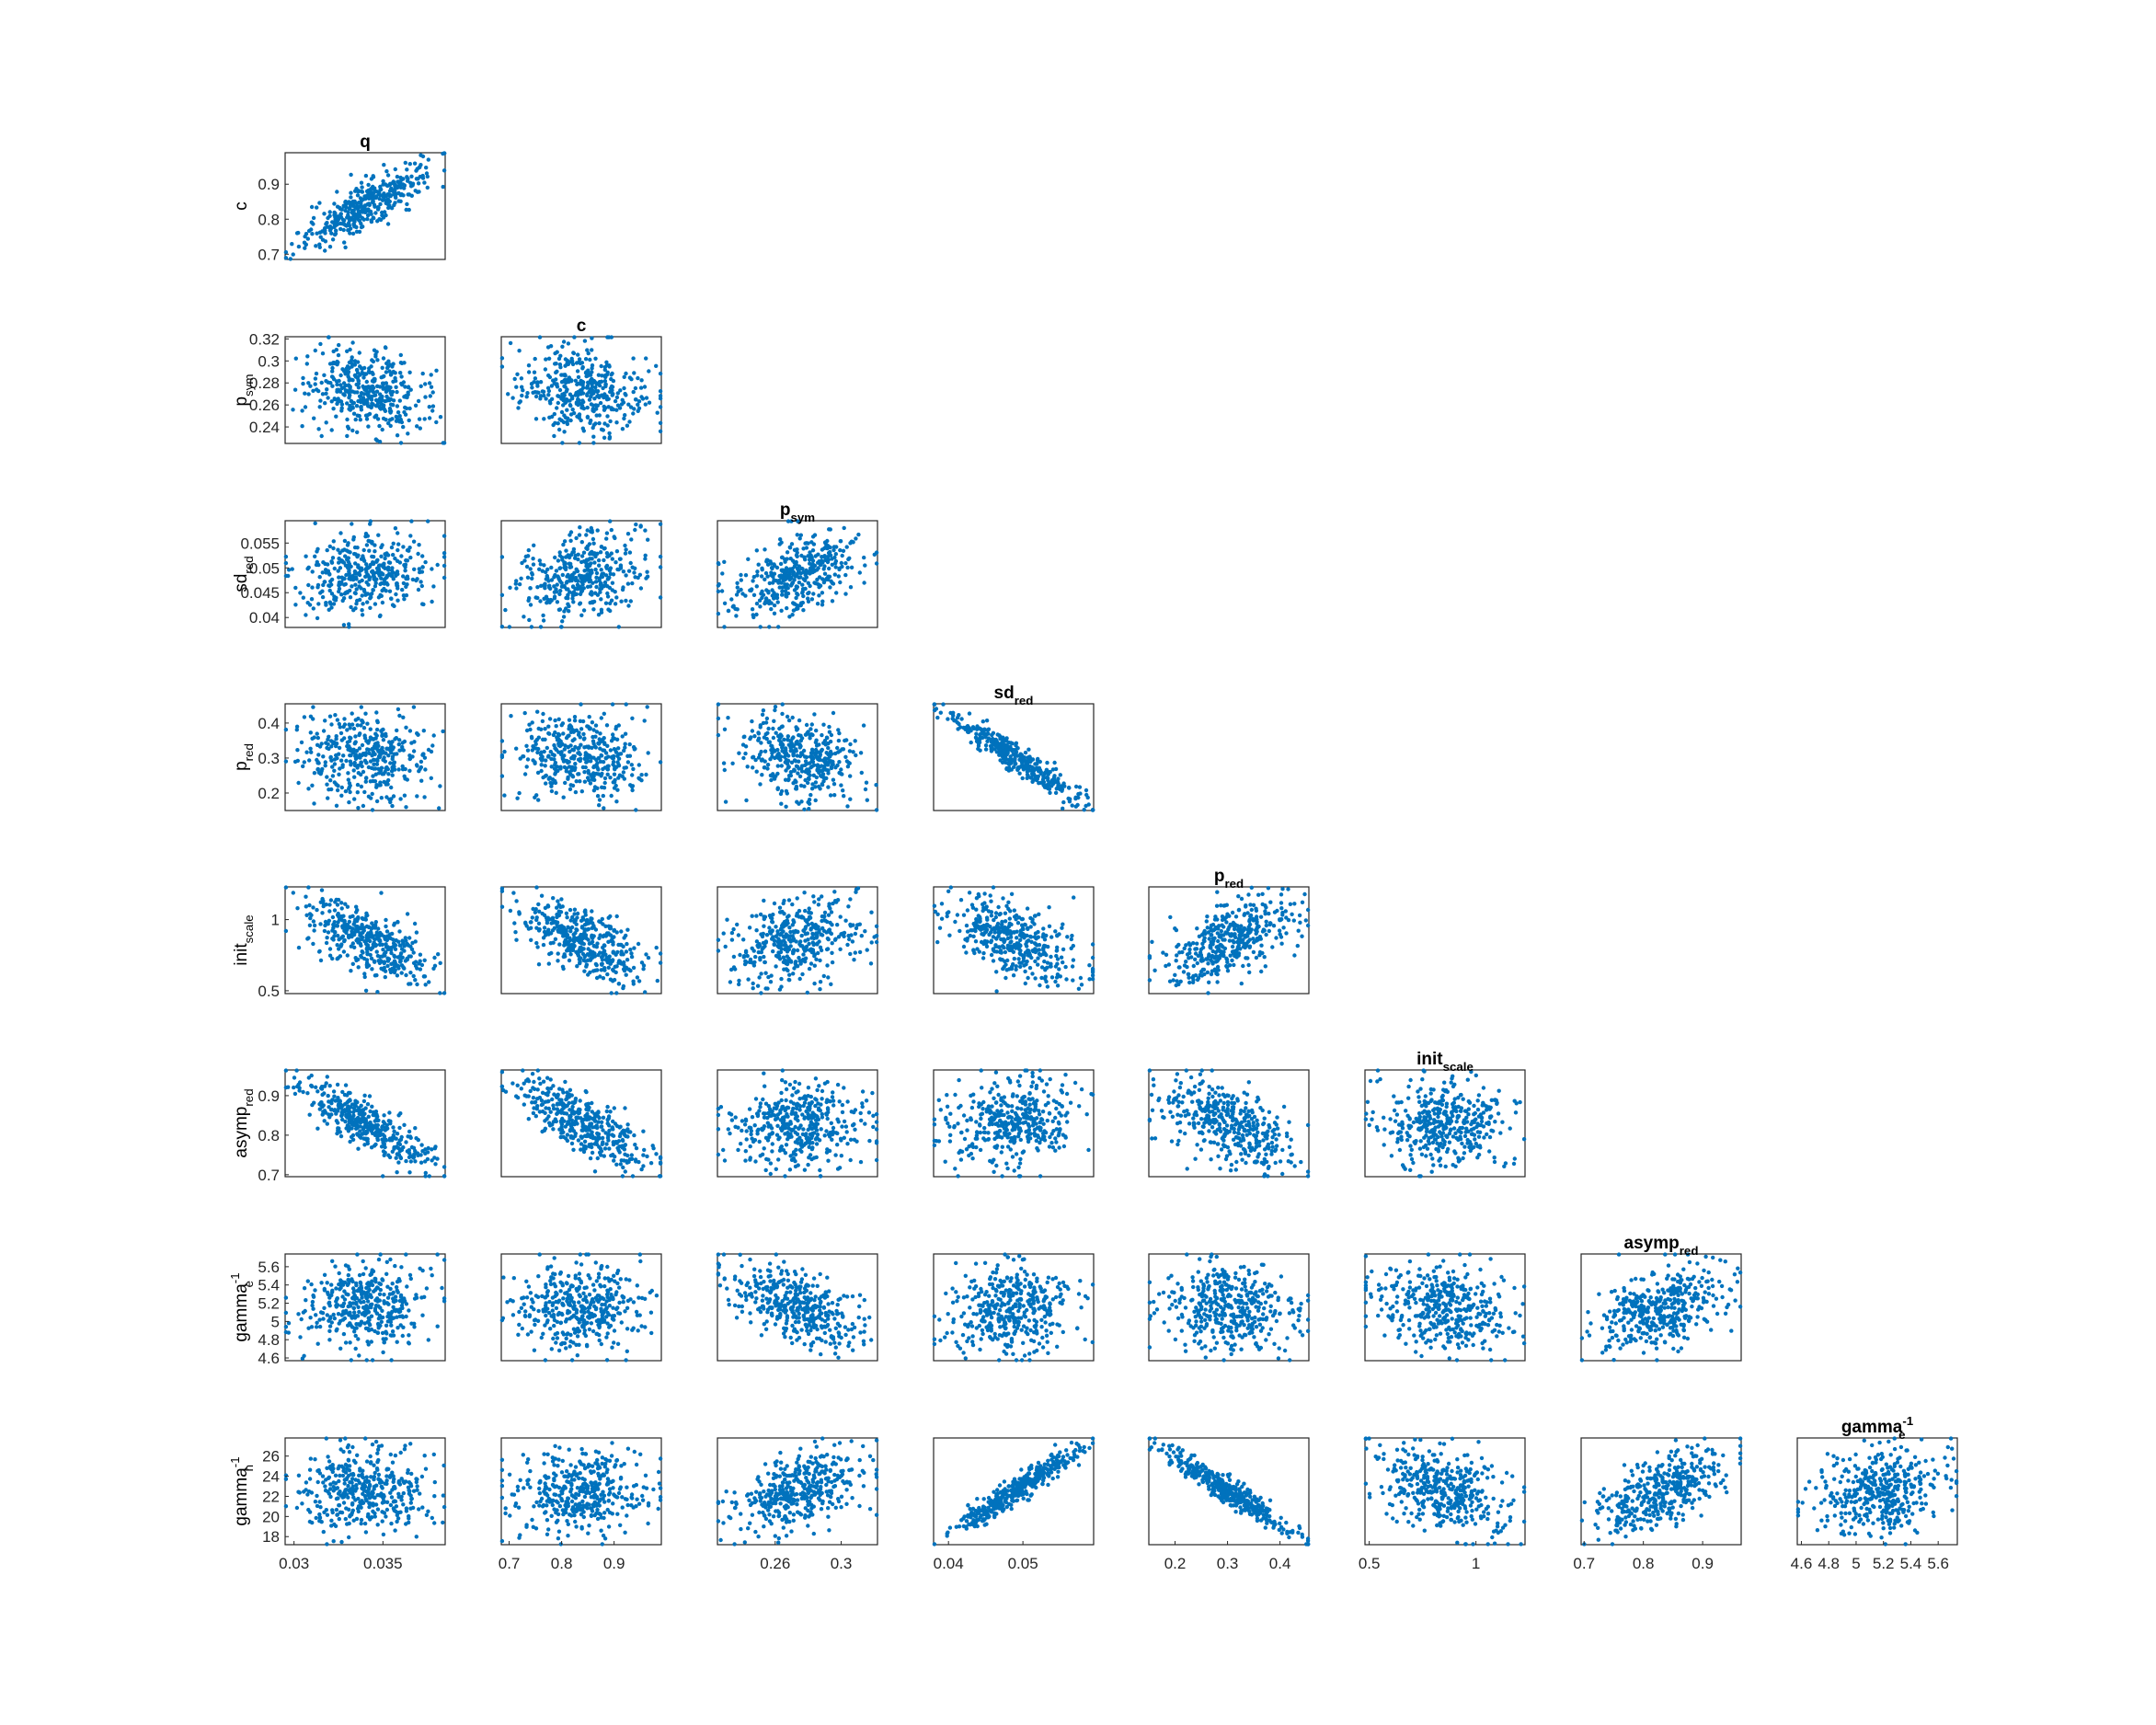 This screenshot has width=2156, height=1725. I want to click on y-axis-label-c-base: c, so click(242, 206).